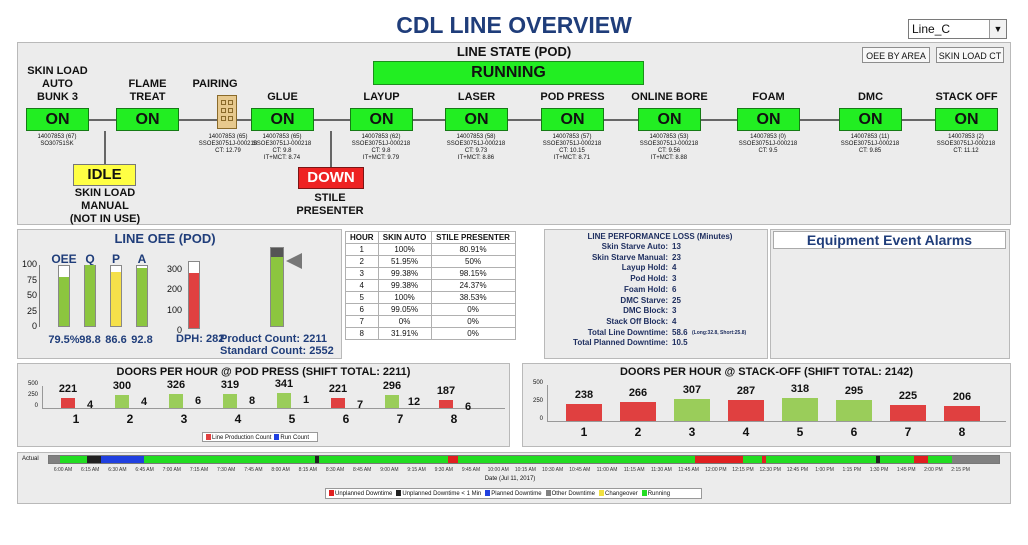 The height and width of the screenshot is (545, 1028). Describe the element at coordinates (430, 273) in the screenshot. I see `table-row: 3 99.38% 98.15%` at that location.